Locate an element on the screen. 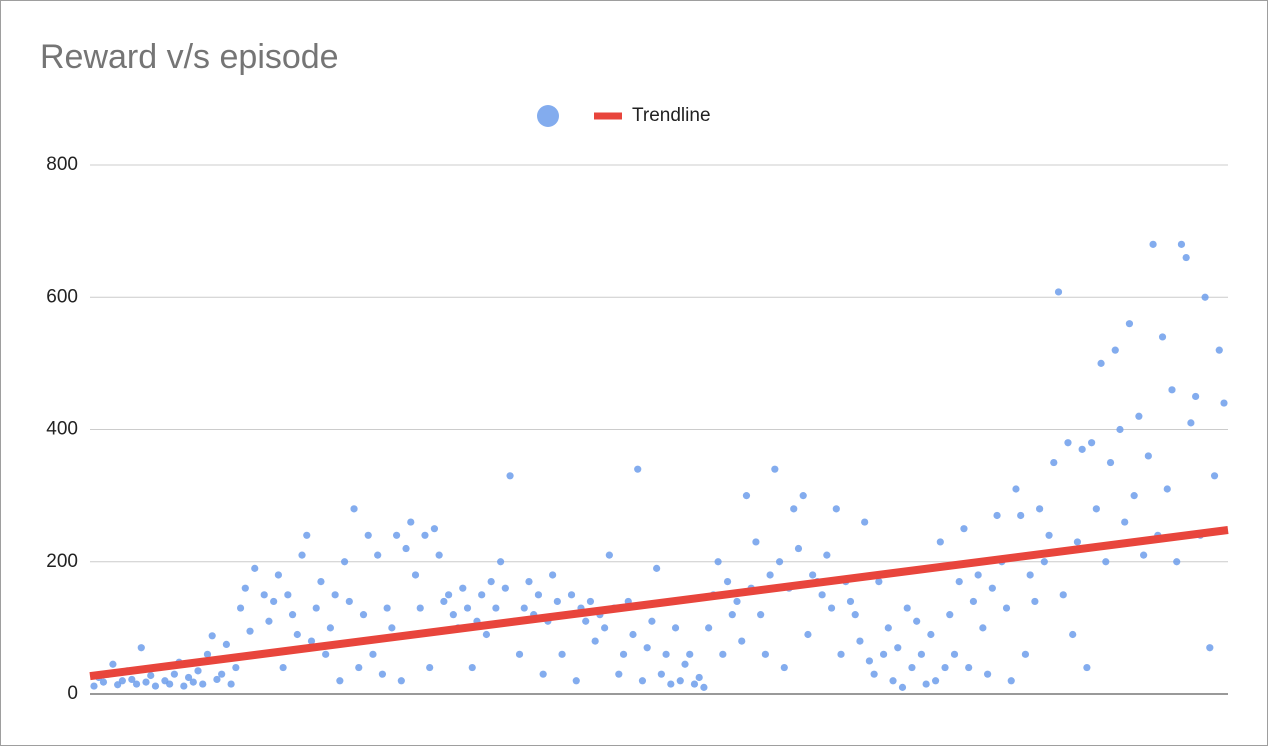  y-tick-label: 800 is located at coordinates (62, 164).